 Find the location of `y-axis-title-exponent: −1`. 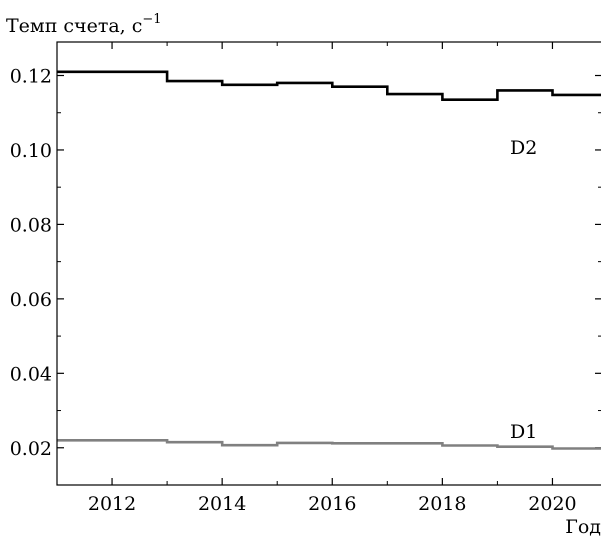

y-axis-title-exponent: −1 is located at coordinates (151, 19).